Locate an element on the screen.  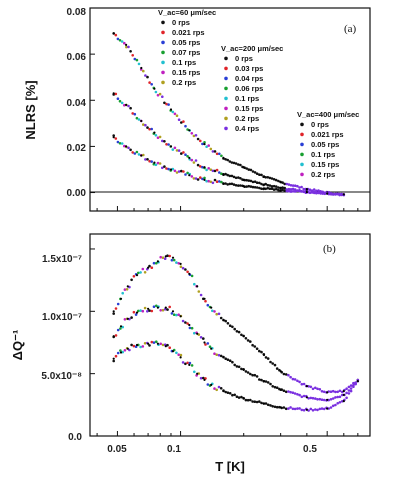
panel-label-a: (a) is located at coordinates (350, 29).